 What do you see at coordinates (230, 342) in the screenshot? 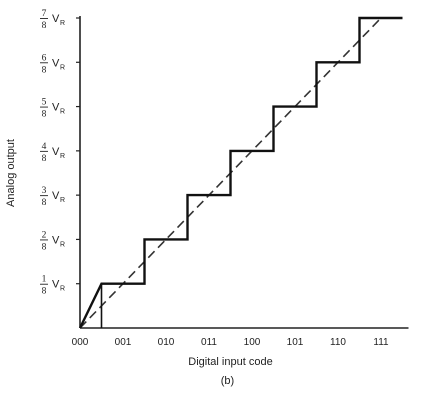
I see `x-tick-labels: 000 001 010 011 100 101 110 111` at bounding box center [230, 342].